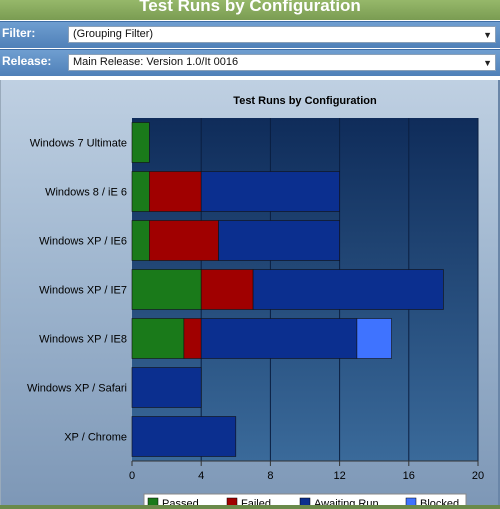 This screenshot has width=500, height=509. What do you see at coordinates (83, 242) in the screenshot?
I see `category-label: Windows XP / IE6` at bounding box center [83, 242].